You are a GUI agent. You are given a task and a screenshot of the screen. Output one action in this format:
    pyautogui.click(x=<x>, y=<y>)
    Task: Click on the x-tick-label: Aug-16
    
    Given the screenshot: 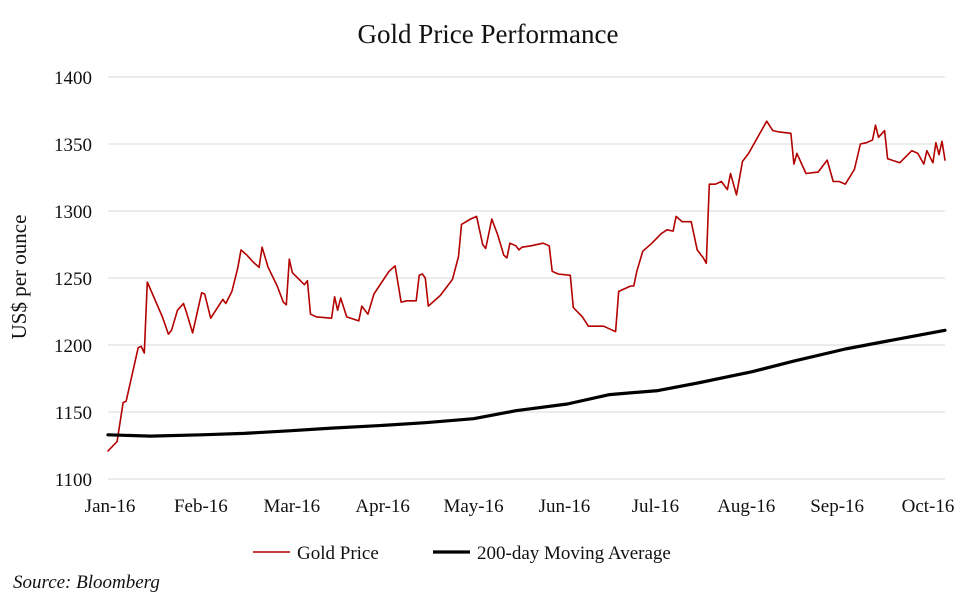 What is the action you would take?
    pyautogui.click(x=746, y=506)
    